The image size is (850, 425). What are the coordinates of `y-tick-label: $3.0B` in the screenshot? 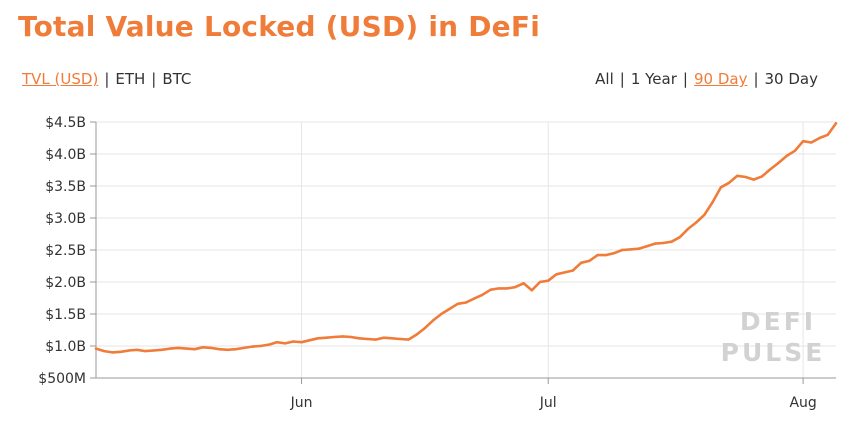 It's located at (65, 219).